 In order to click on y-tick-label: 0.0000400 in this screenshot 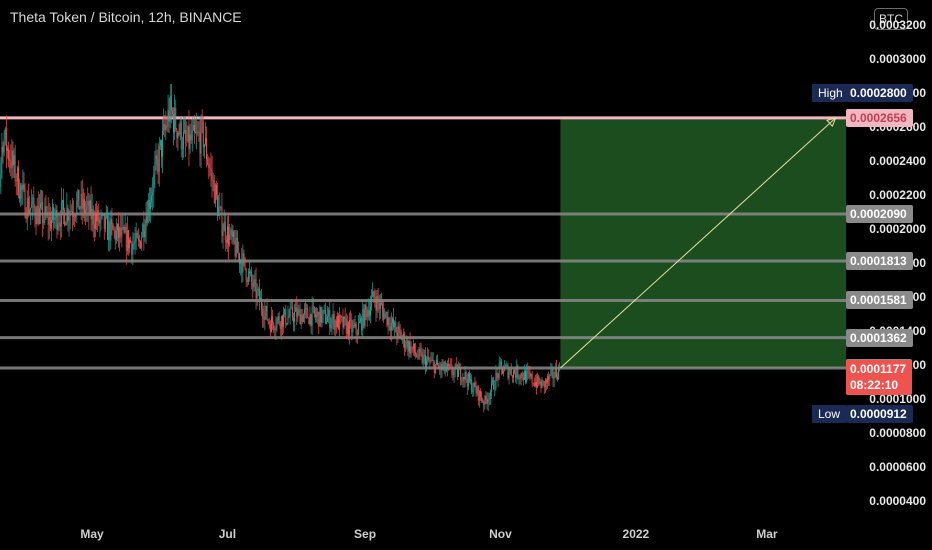, I will do `click(897, 501)`.